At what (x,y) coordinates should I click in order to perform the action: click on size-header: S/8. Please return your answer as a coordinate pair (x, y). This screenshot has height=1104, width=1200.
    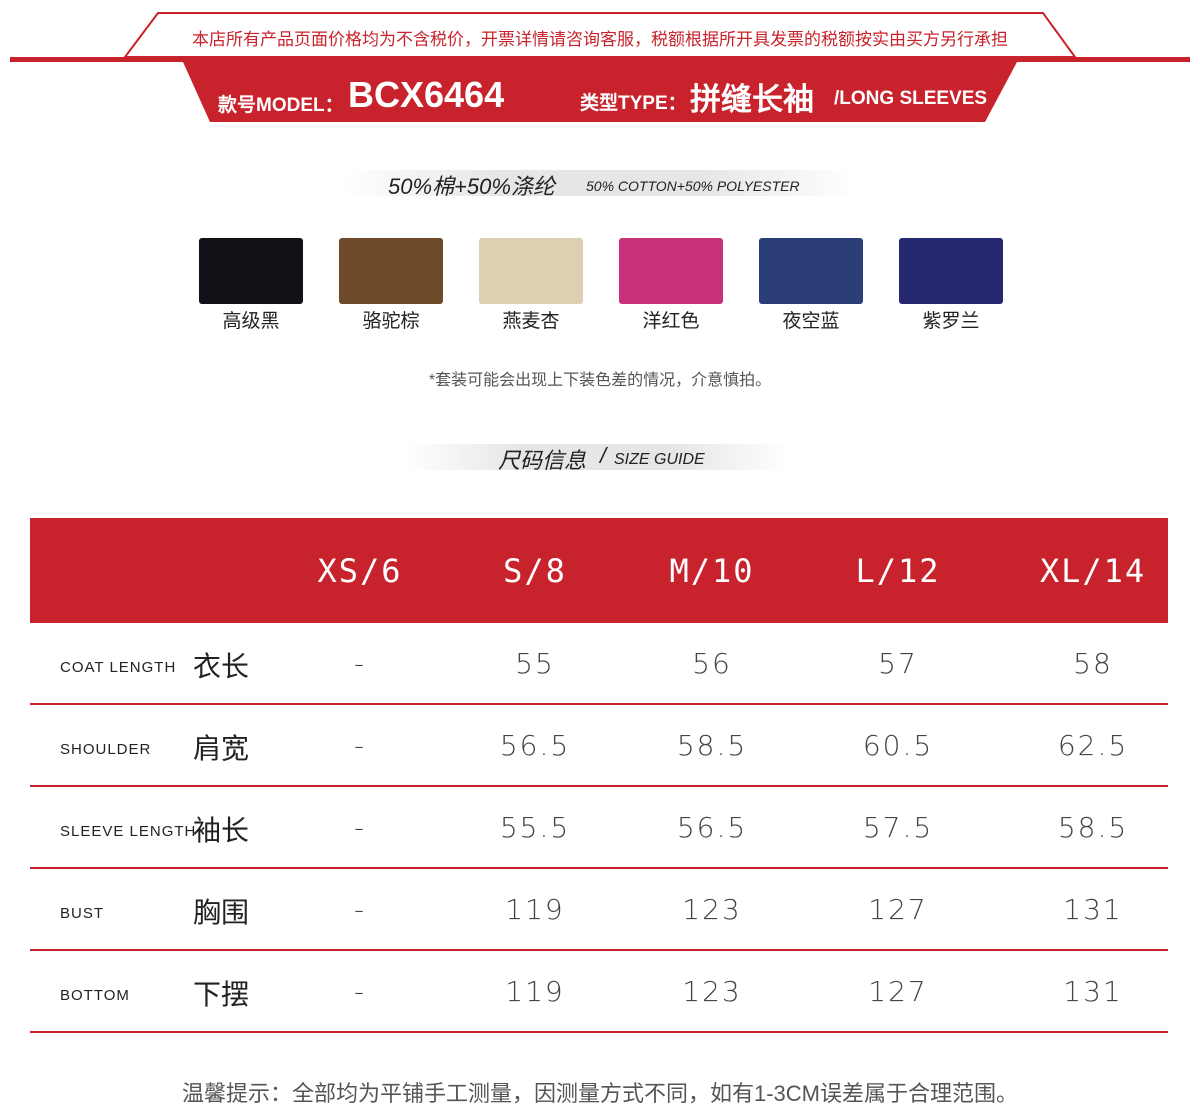
    Looking at the image, I should click on (535, 571).